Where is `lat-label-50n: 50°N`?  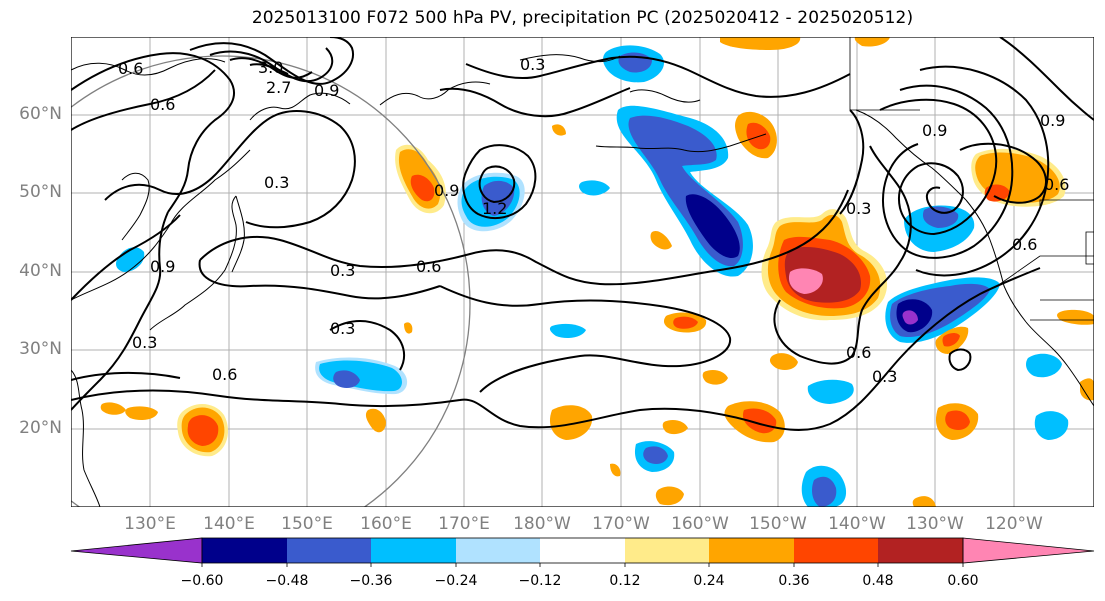 lat-label-50n: 50°N is located at coordinates (40, 192).